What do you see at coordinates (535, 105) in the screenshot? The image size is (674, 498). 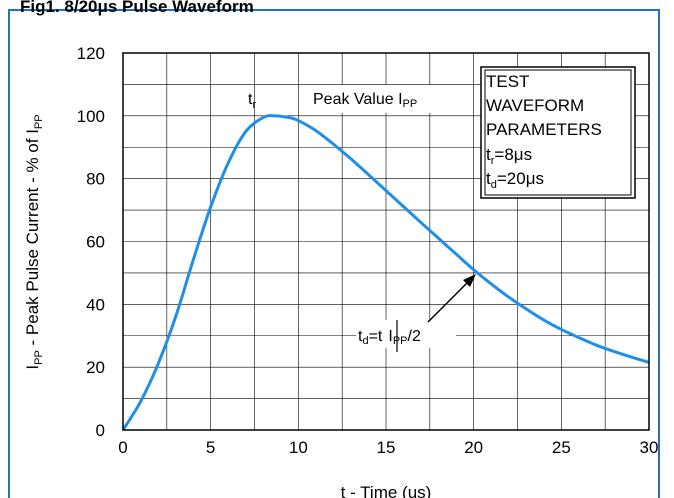 I see `legend-line-2: WAVEFORM` at bounding box center [535, 105].